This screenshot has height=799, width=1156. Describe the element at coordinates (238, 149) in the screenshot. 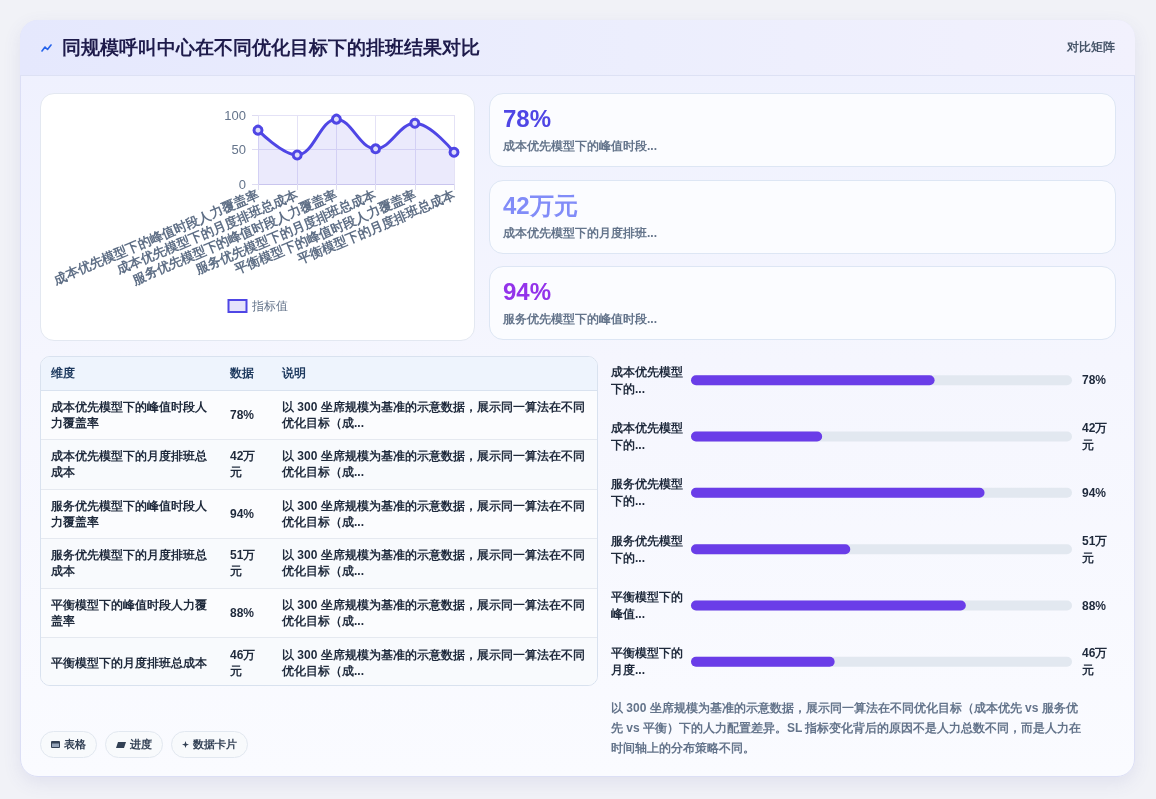

I see `y-tick-label: 50` at that location.